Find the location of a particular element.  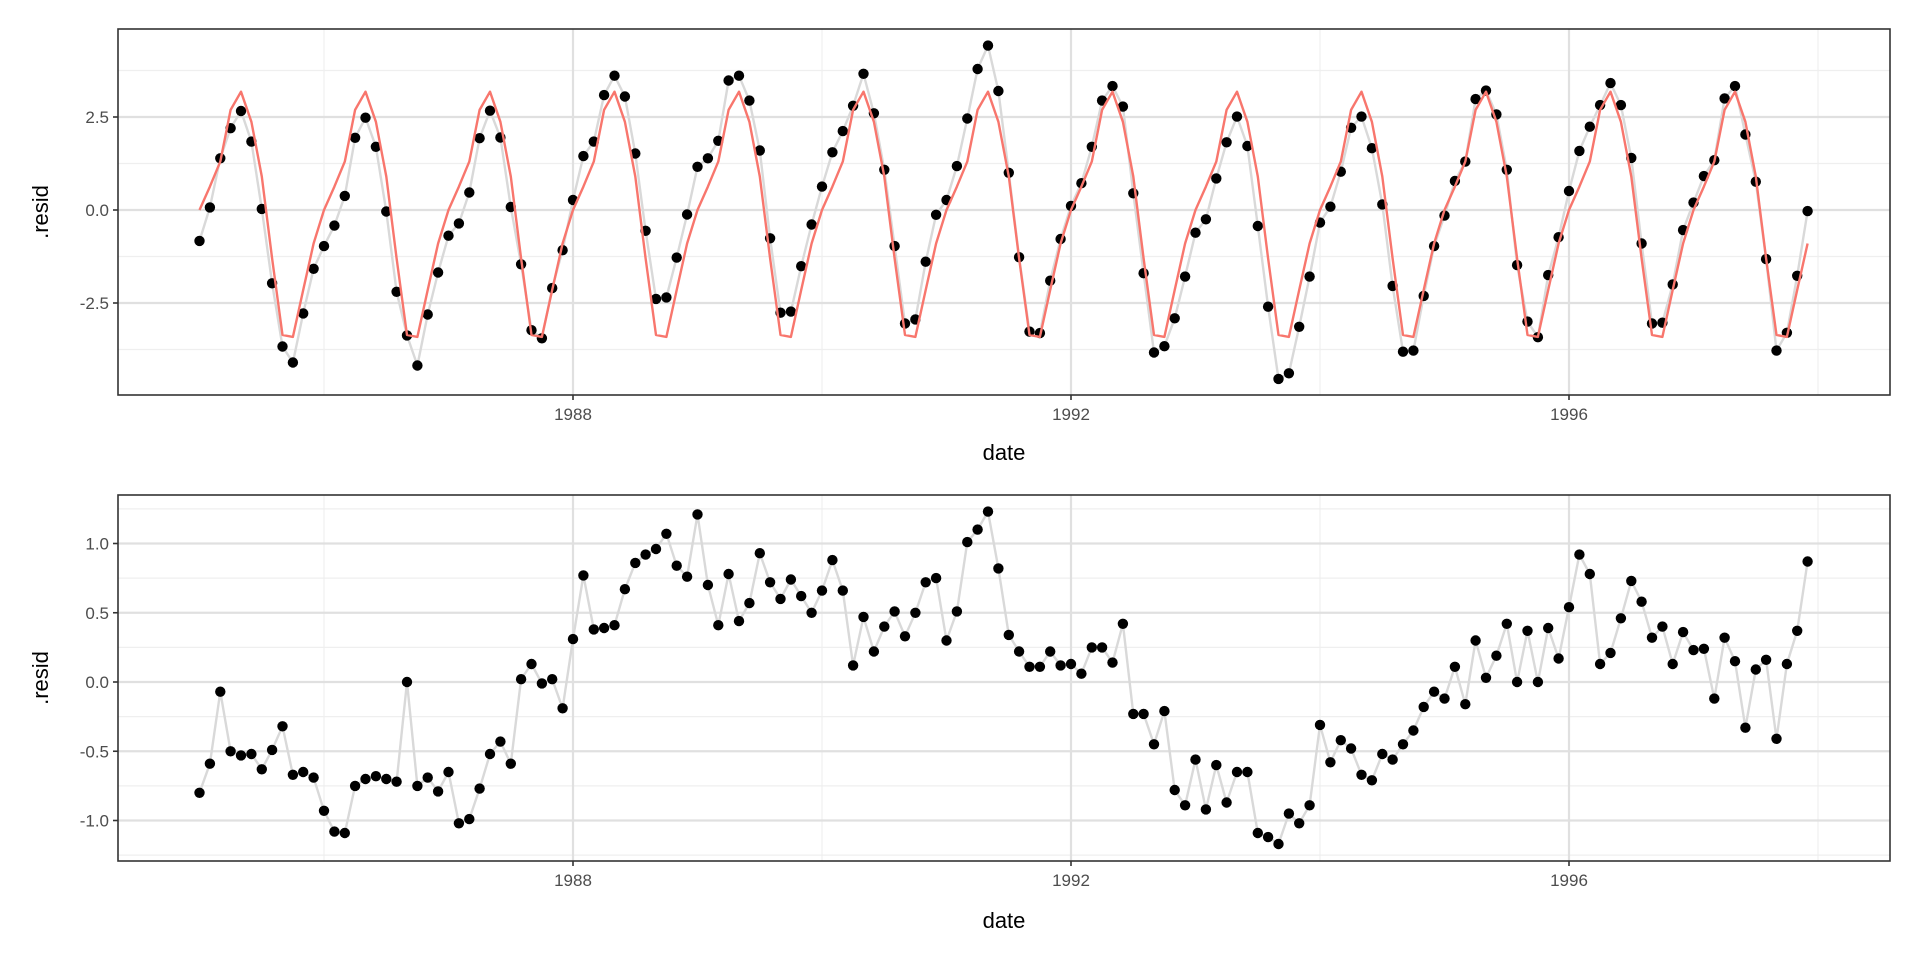

bottom-x-axis: 1988 1992 1996 is located at coordinates (1071, 875).